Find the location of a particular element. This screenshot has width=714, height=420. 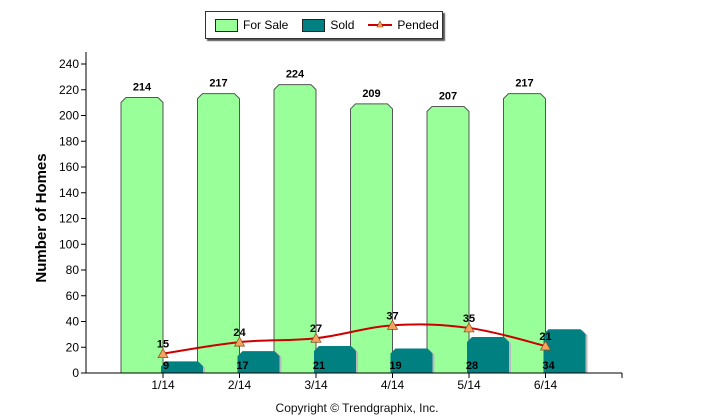

pended-data-label: 27 is located at coordinates (316, 329).